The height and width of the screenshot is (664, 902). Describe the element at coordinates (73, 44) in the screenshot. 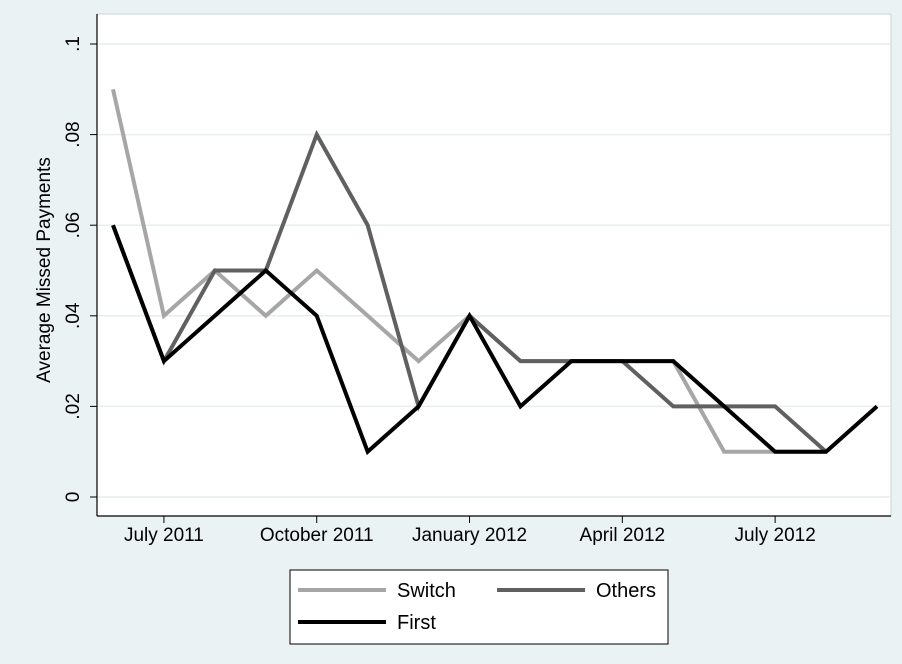

I see `y-tick-label: .1` at that location.